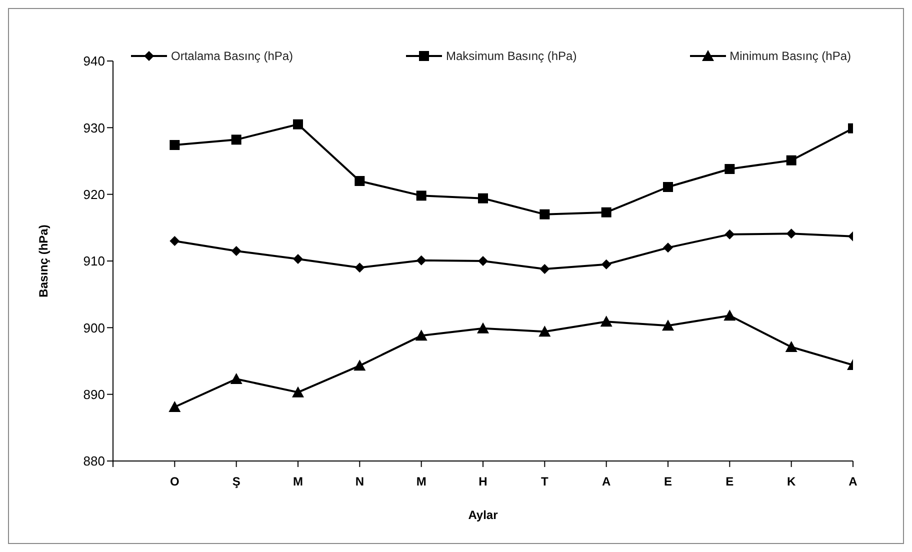 The width and height of the screenshot is (912, 552). I want to click on y-tick-label: 940, so click(94, 61).